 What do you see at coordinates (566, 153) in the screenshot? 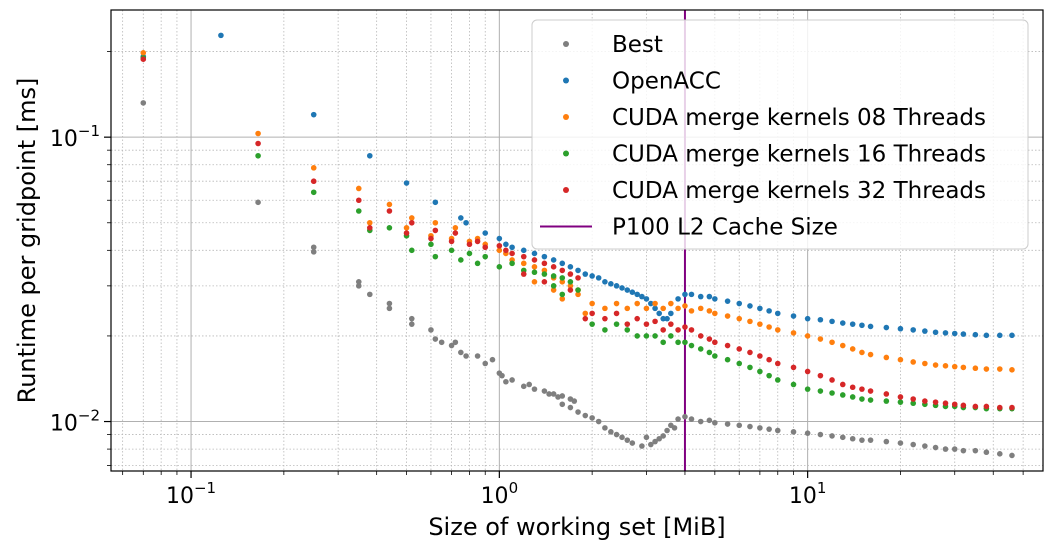
I see `legend-marker` at bounding box center [566, 153].